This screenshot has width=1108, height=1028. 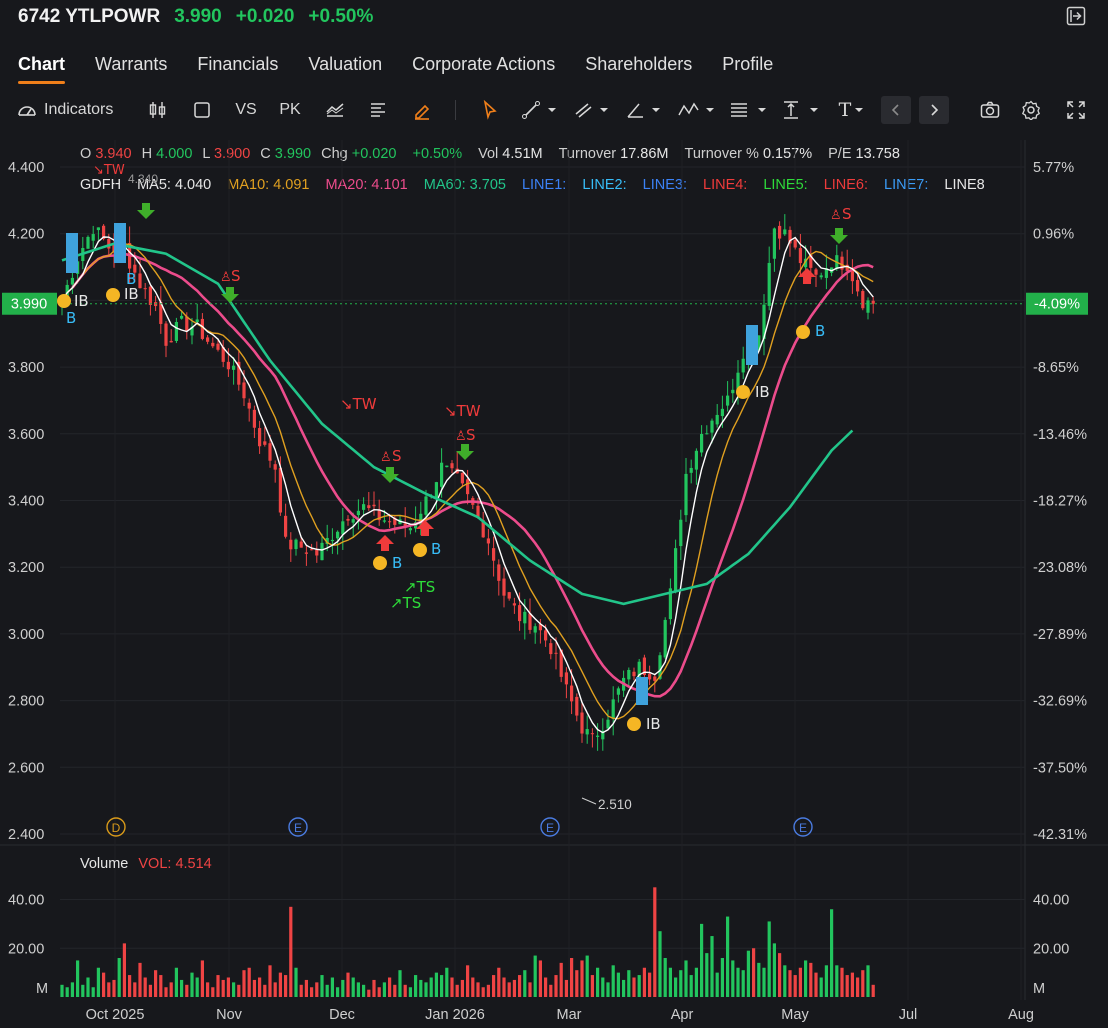 I want to click on ma-legend-item: GDFH, so click(x=101, y=185).